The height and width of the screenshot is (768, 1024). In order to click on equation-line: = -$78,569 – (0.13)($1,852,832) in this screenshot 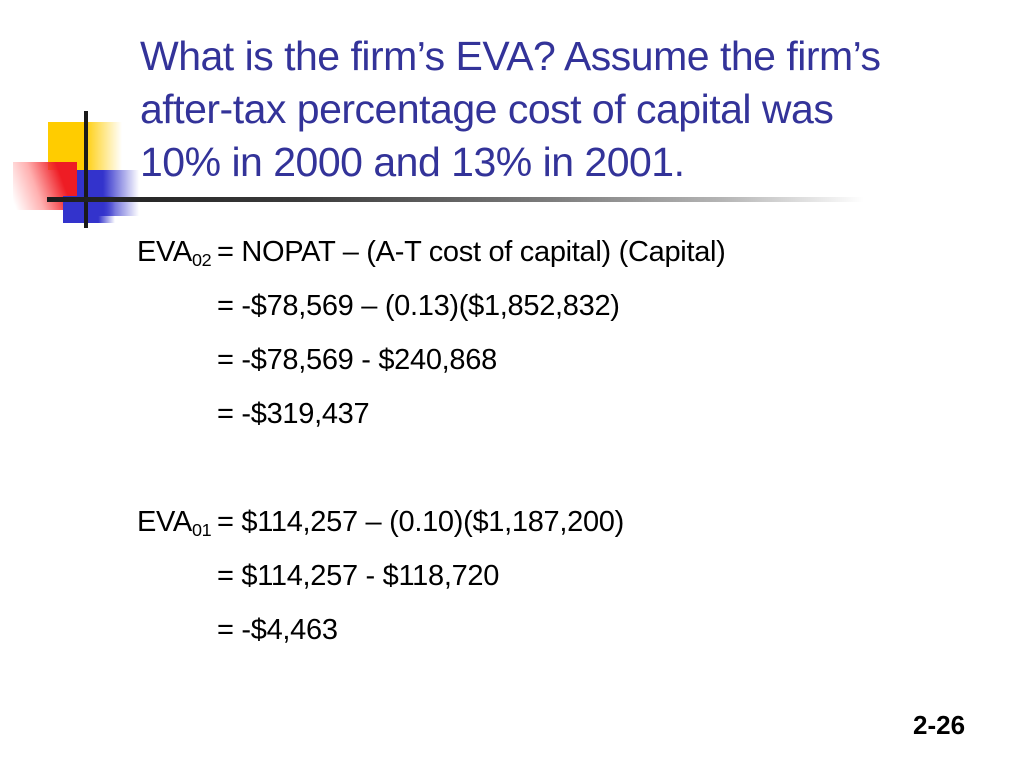, I will do `click(431, 306)`.